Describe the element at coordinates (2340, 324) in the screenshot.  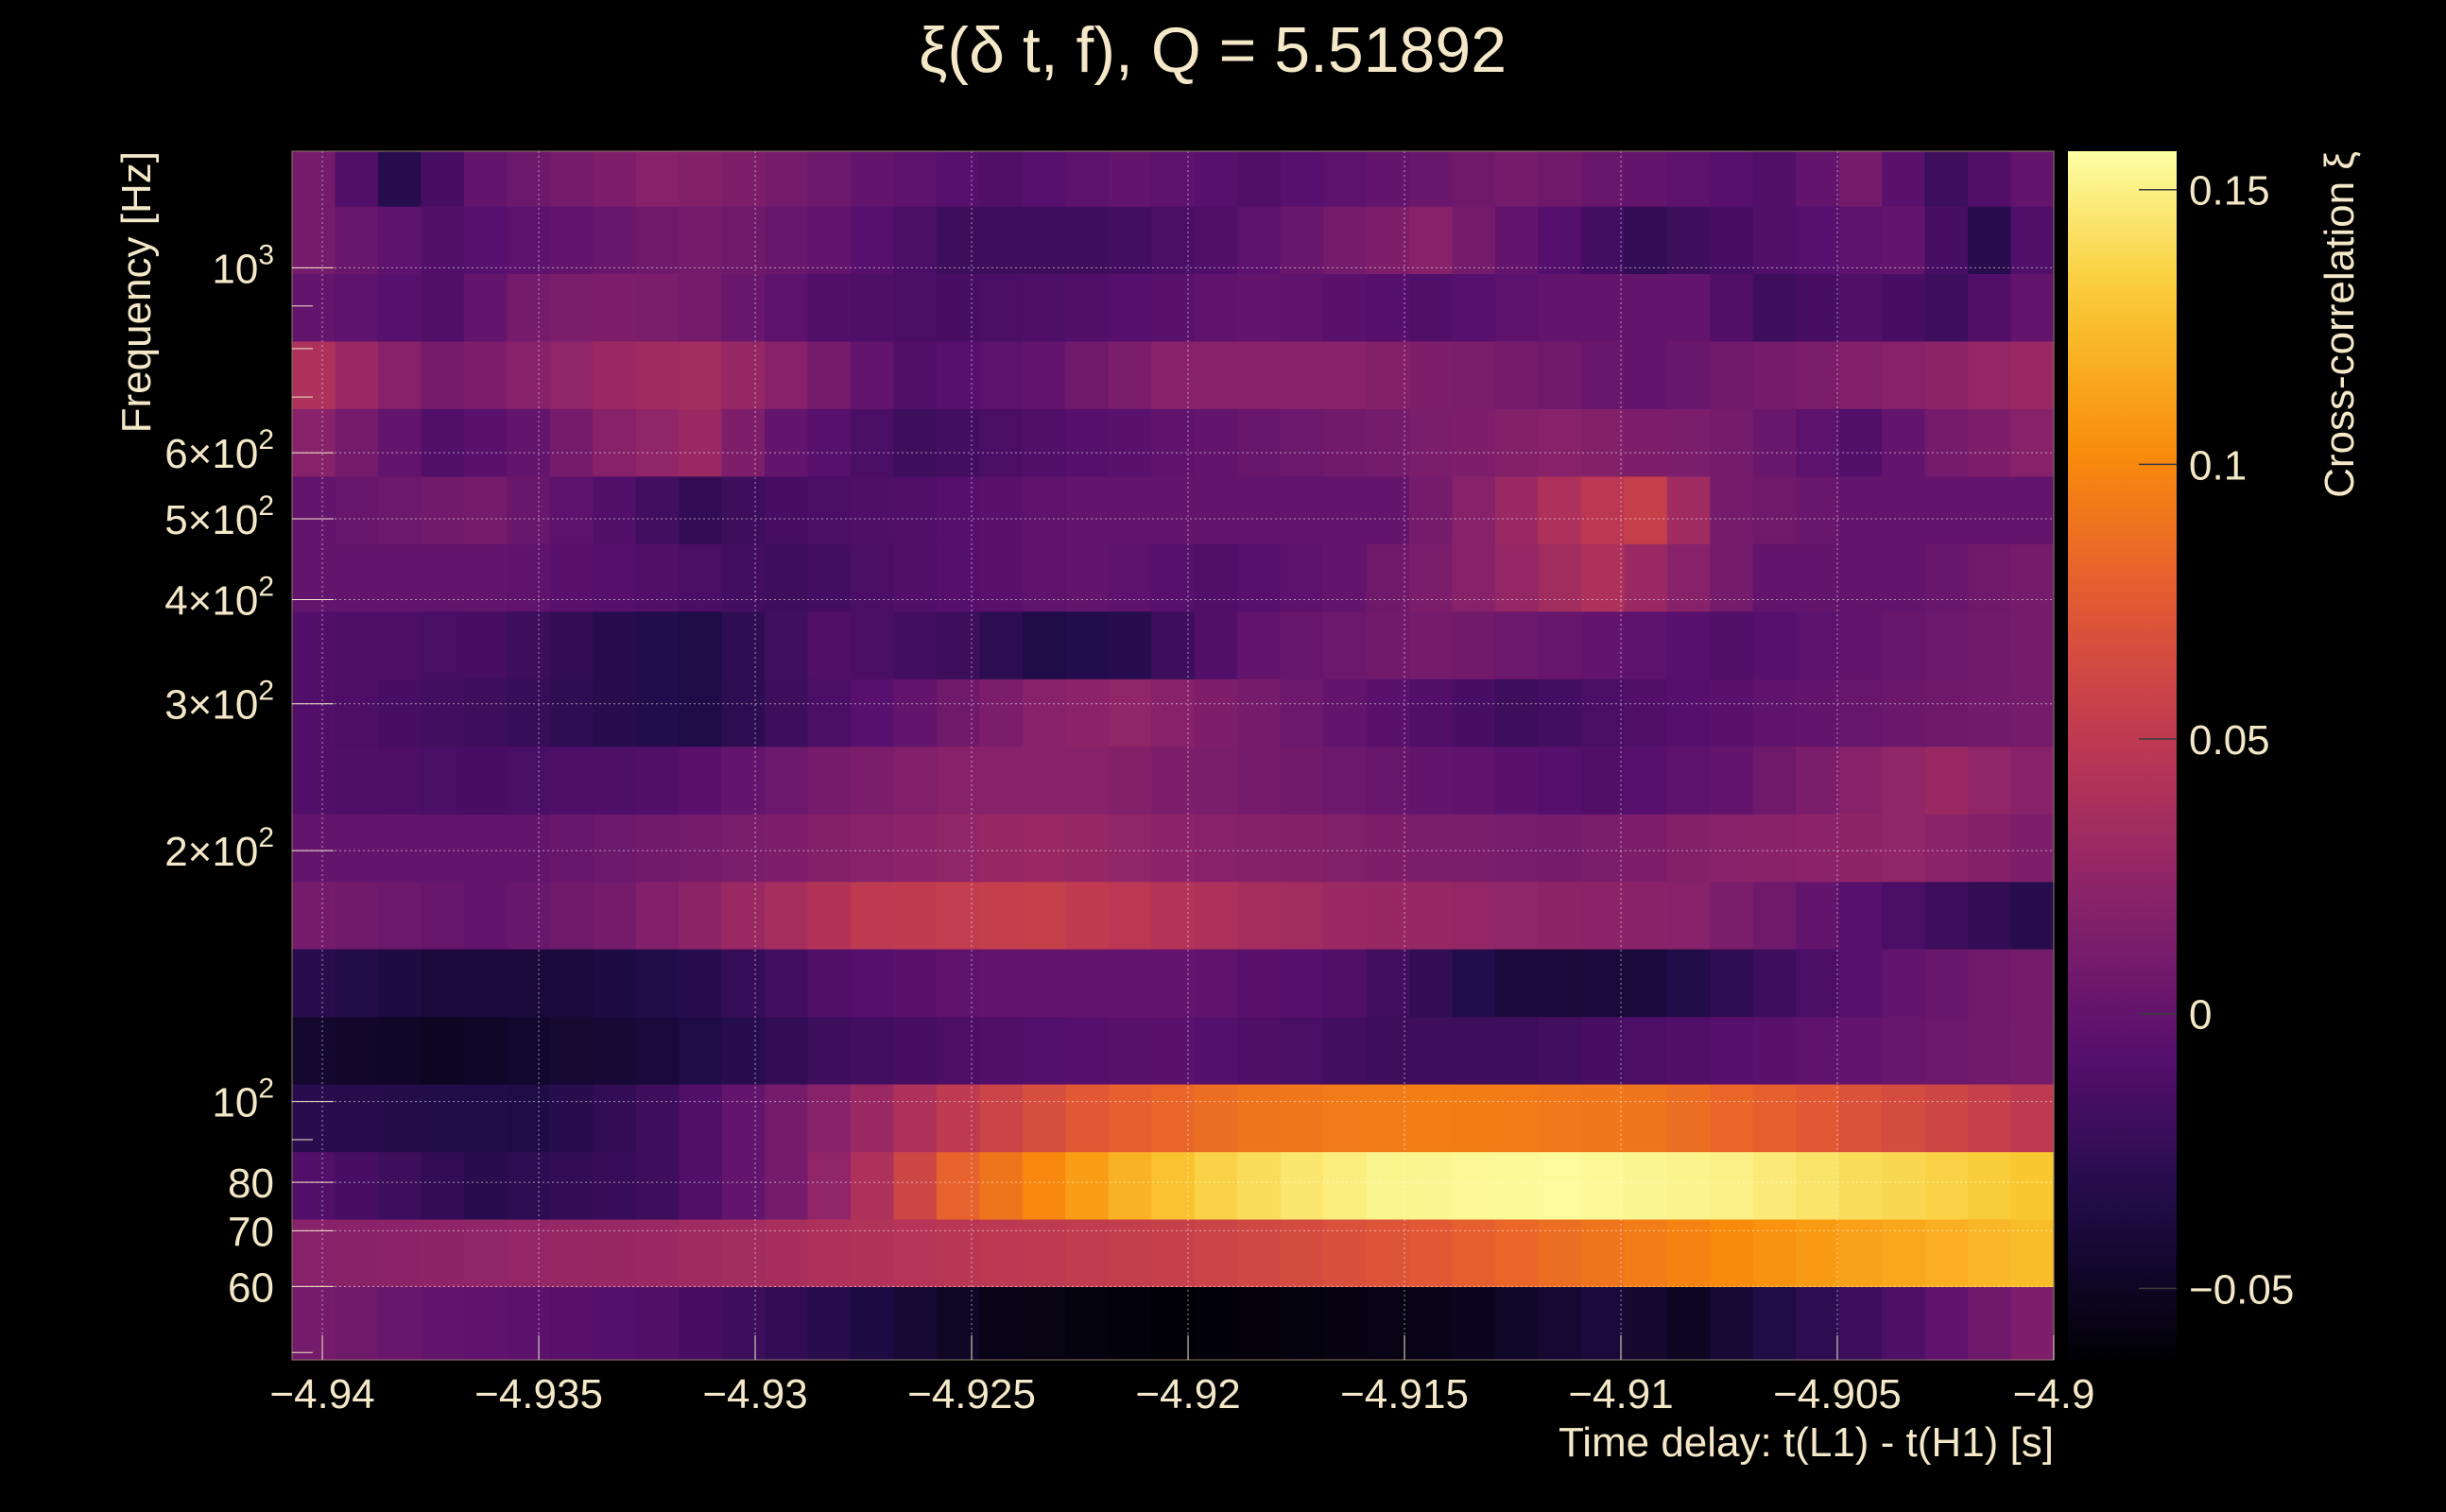
I see `colorbar-label: Cross-correlation ξ` at that location.